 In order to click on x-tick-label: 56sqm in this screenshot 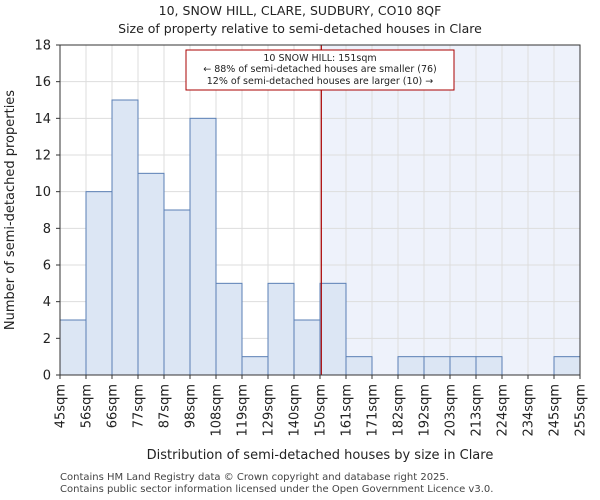, I will do `click(87, 406)`.